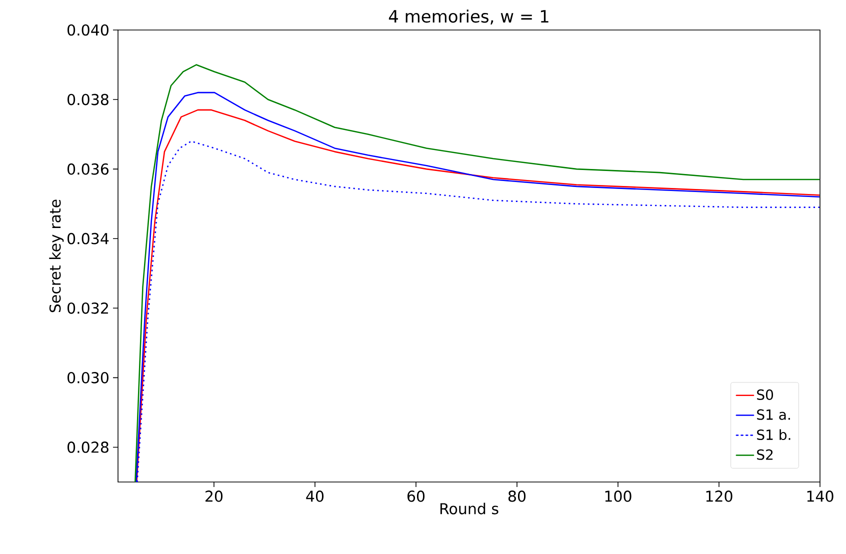 The width and height of the screenshot is (846, 554). Describe the element at coordinates (315, 496) in the screenshot. I see `x-tick-label: 40` at that location.